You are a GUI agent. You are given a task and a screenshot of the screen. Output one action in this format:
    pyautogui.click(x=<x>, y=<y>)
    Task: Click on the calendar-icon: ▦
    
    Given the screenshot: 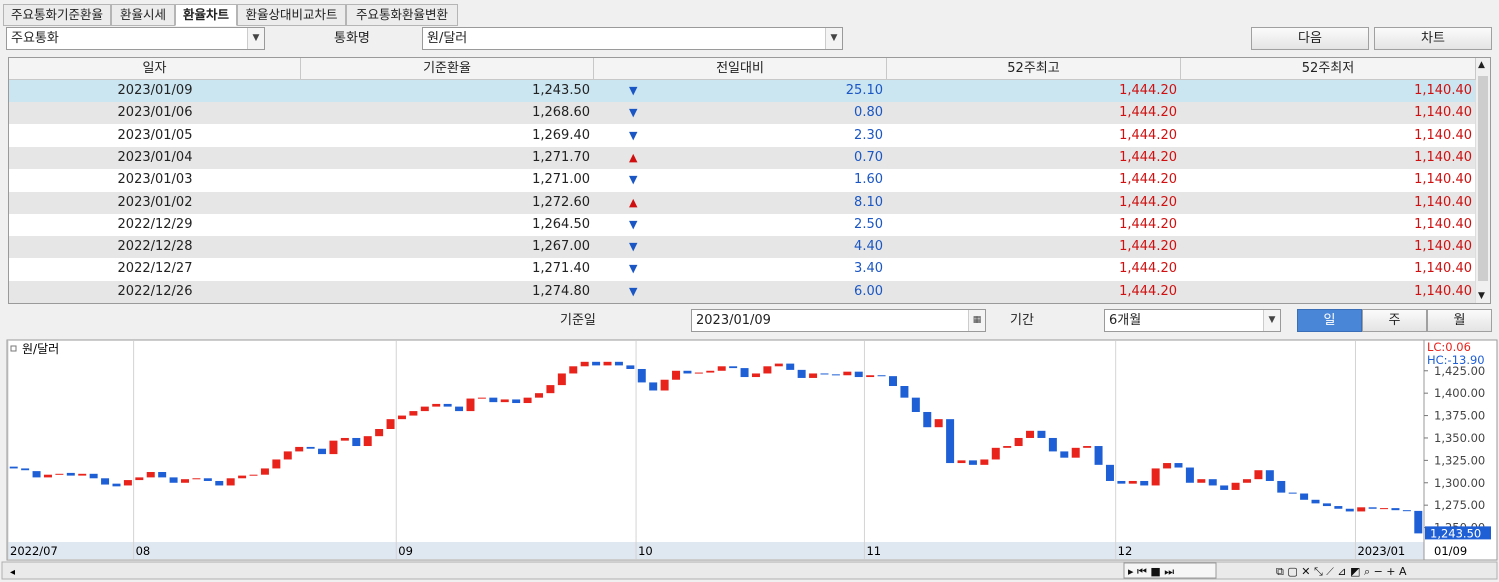 What is the action you would take?
    pyautogui.click(x=976, y=320)
    